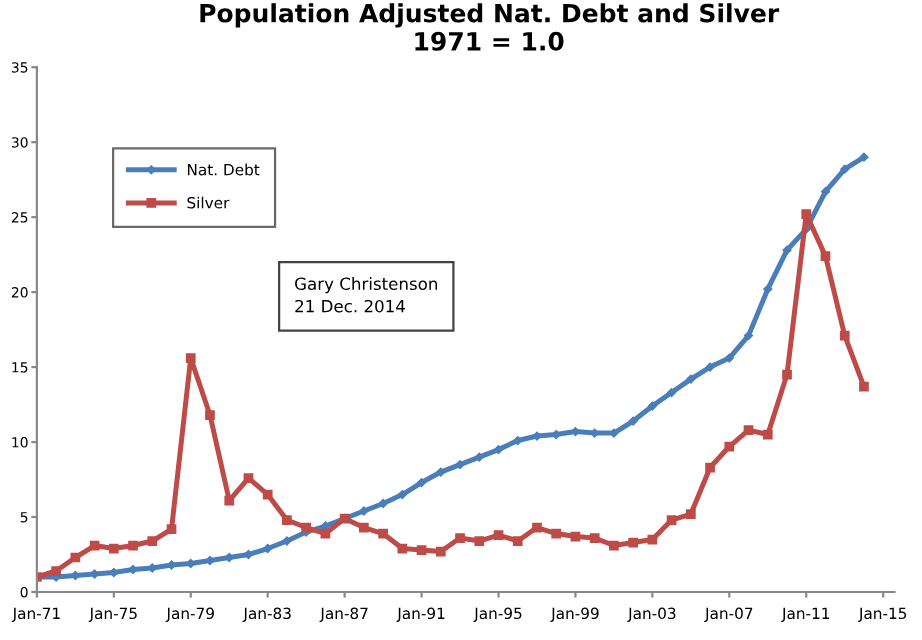  Describe the element at coordinates (366, 295) in the screenshot. I see `annotation: Gary Christenson 21 Dec. 2014` at that location.